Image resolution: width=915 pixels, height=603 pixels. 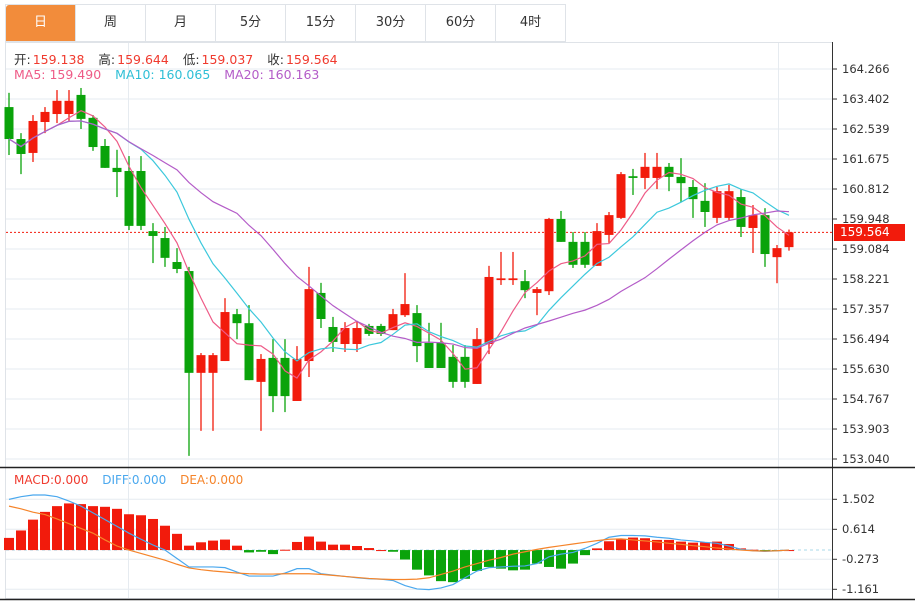 I want to click on ma-info: MA5: 159.490 MA10: 160.065 MA20: 160.163, so click(x=167, y=74).